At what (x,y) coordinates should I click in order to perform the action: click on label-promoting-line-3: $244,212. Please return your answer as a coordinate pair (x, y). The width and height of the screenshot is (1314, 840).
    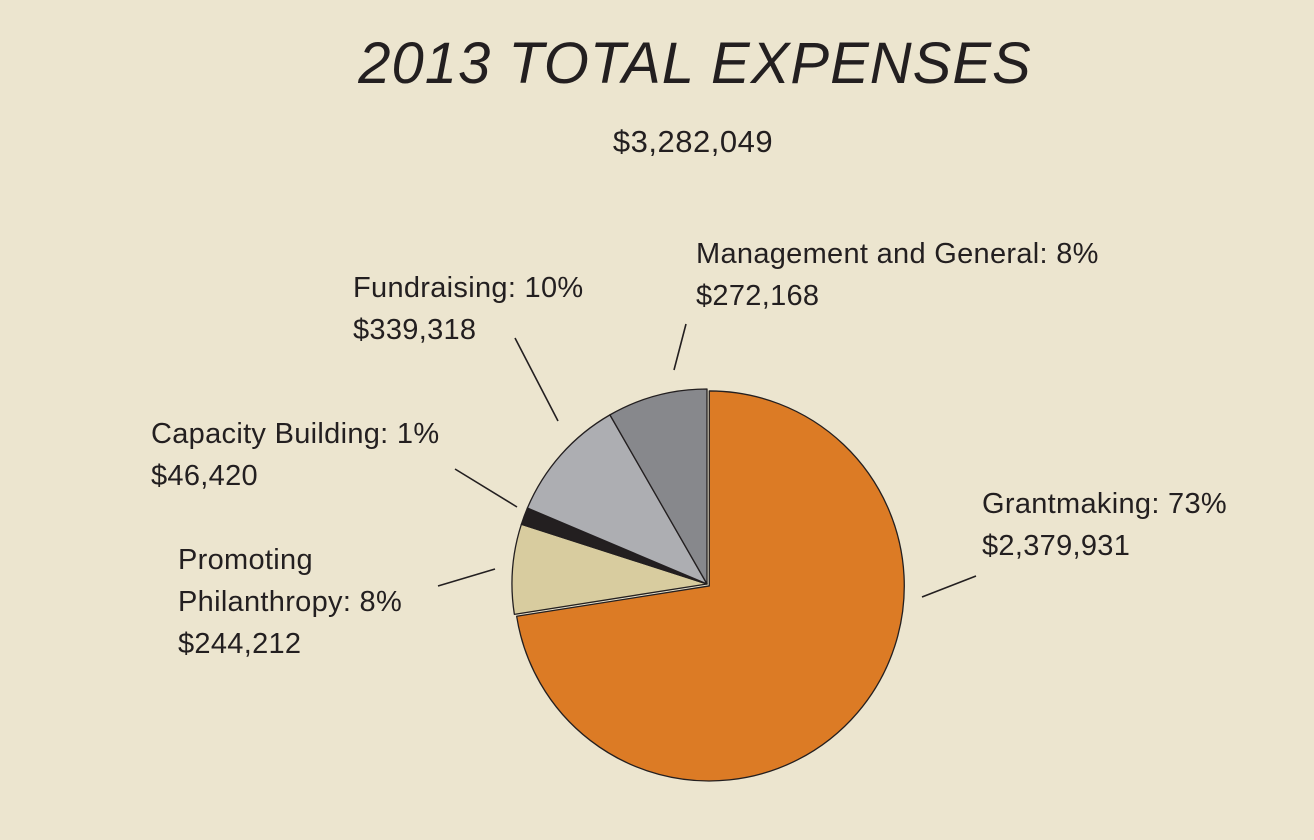
    Looking at the image, I should click on (240, 644).